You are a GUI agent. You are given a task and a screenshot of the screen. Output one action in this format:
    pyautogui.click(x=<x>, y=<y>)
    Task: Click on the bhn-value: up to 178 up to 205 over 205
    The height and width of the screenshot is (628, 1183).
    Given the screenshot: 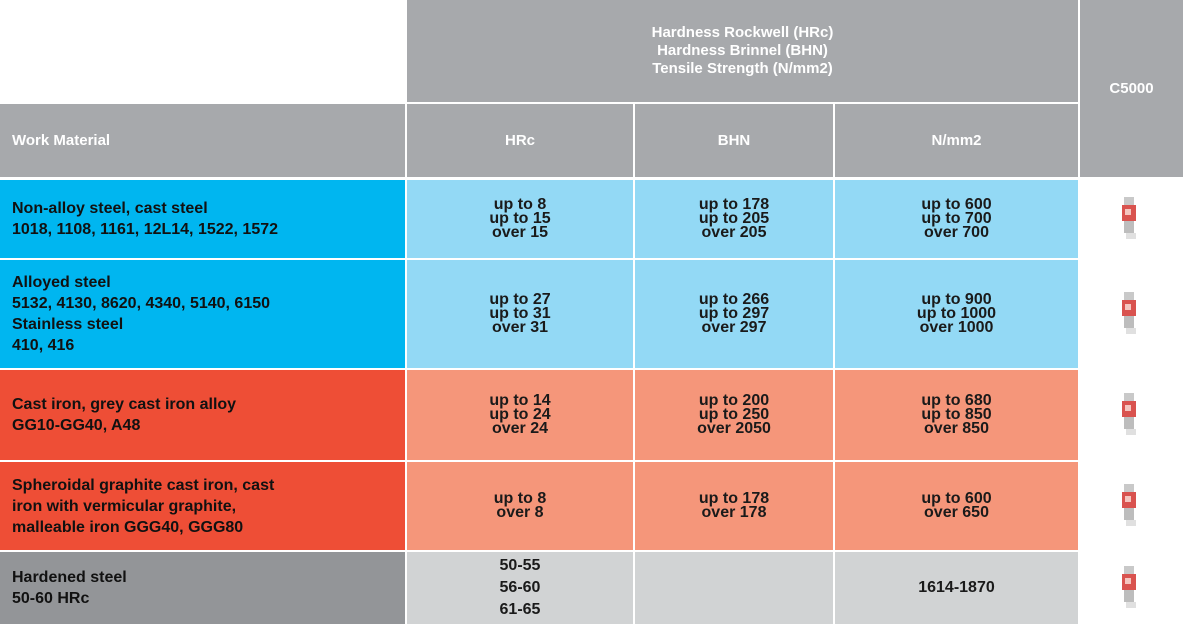 What is the action you would take?
    pyautogui.click(x=734, y=219)
    